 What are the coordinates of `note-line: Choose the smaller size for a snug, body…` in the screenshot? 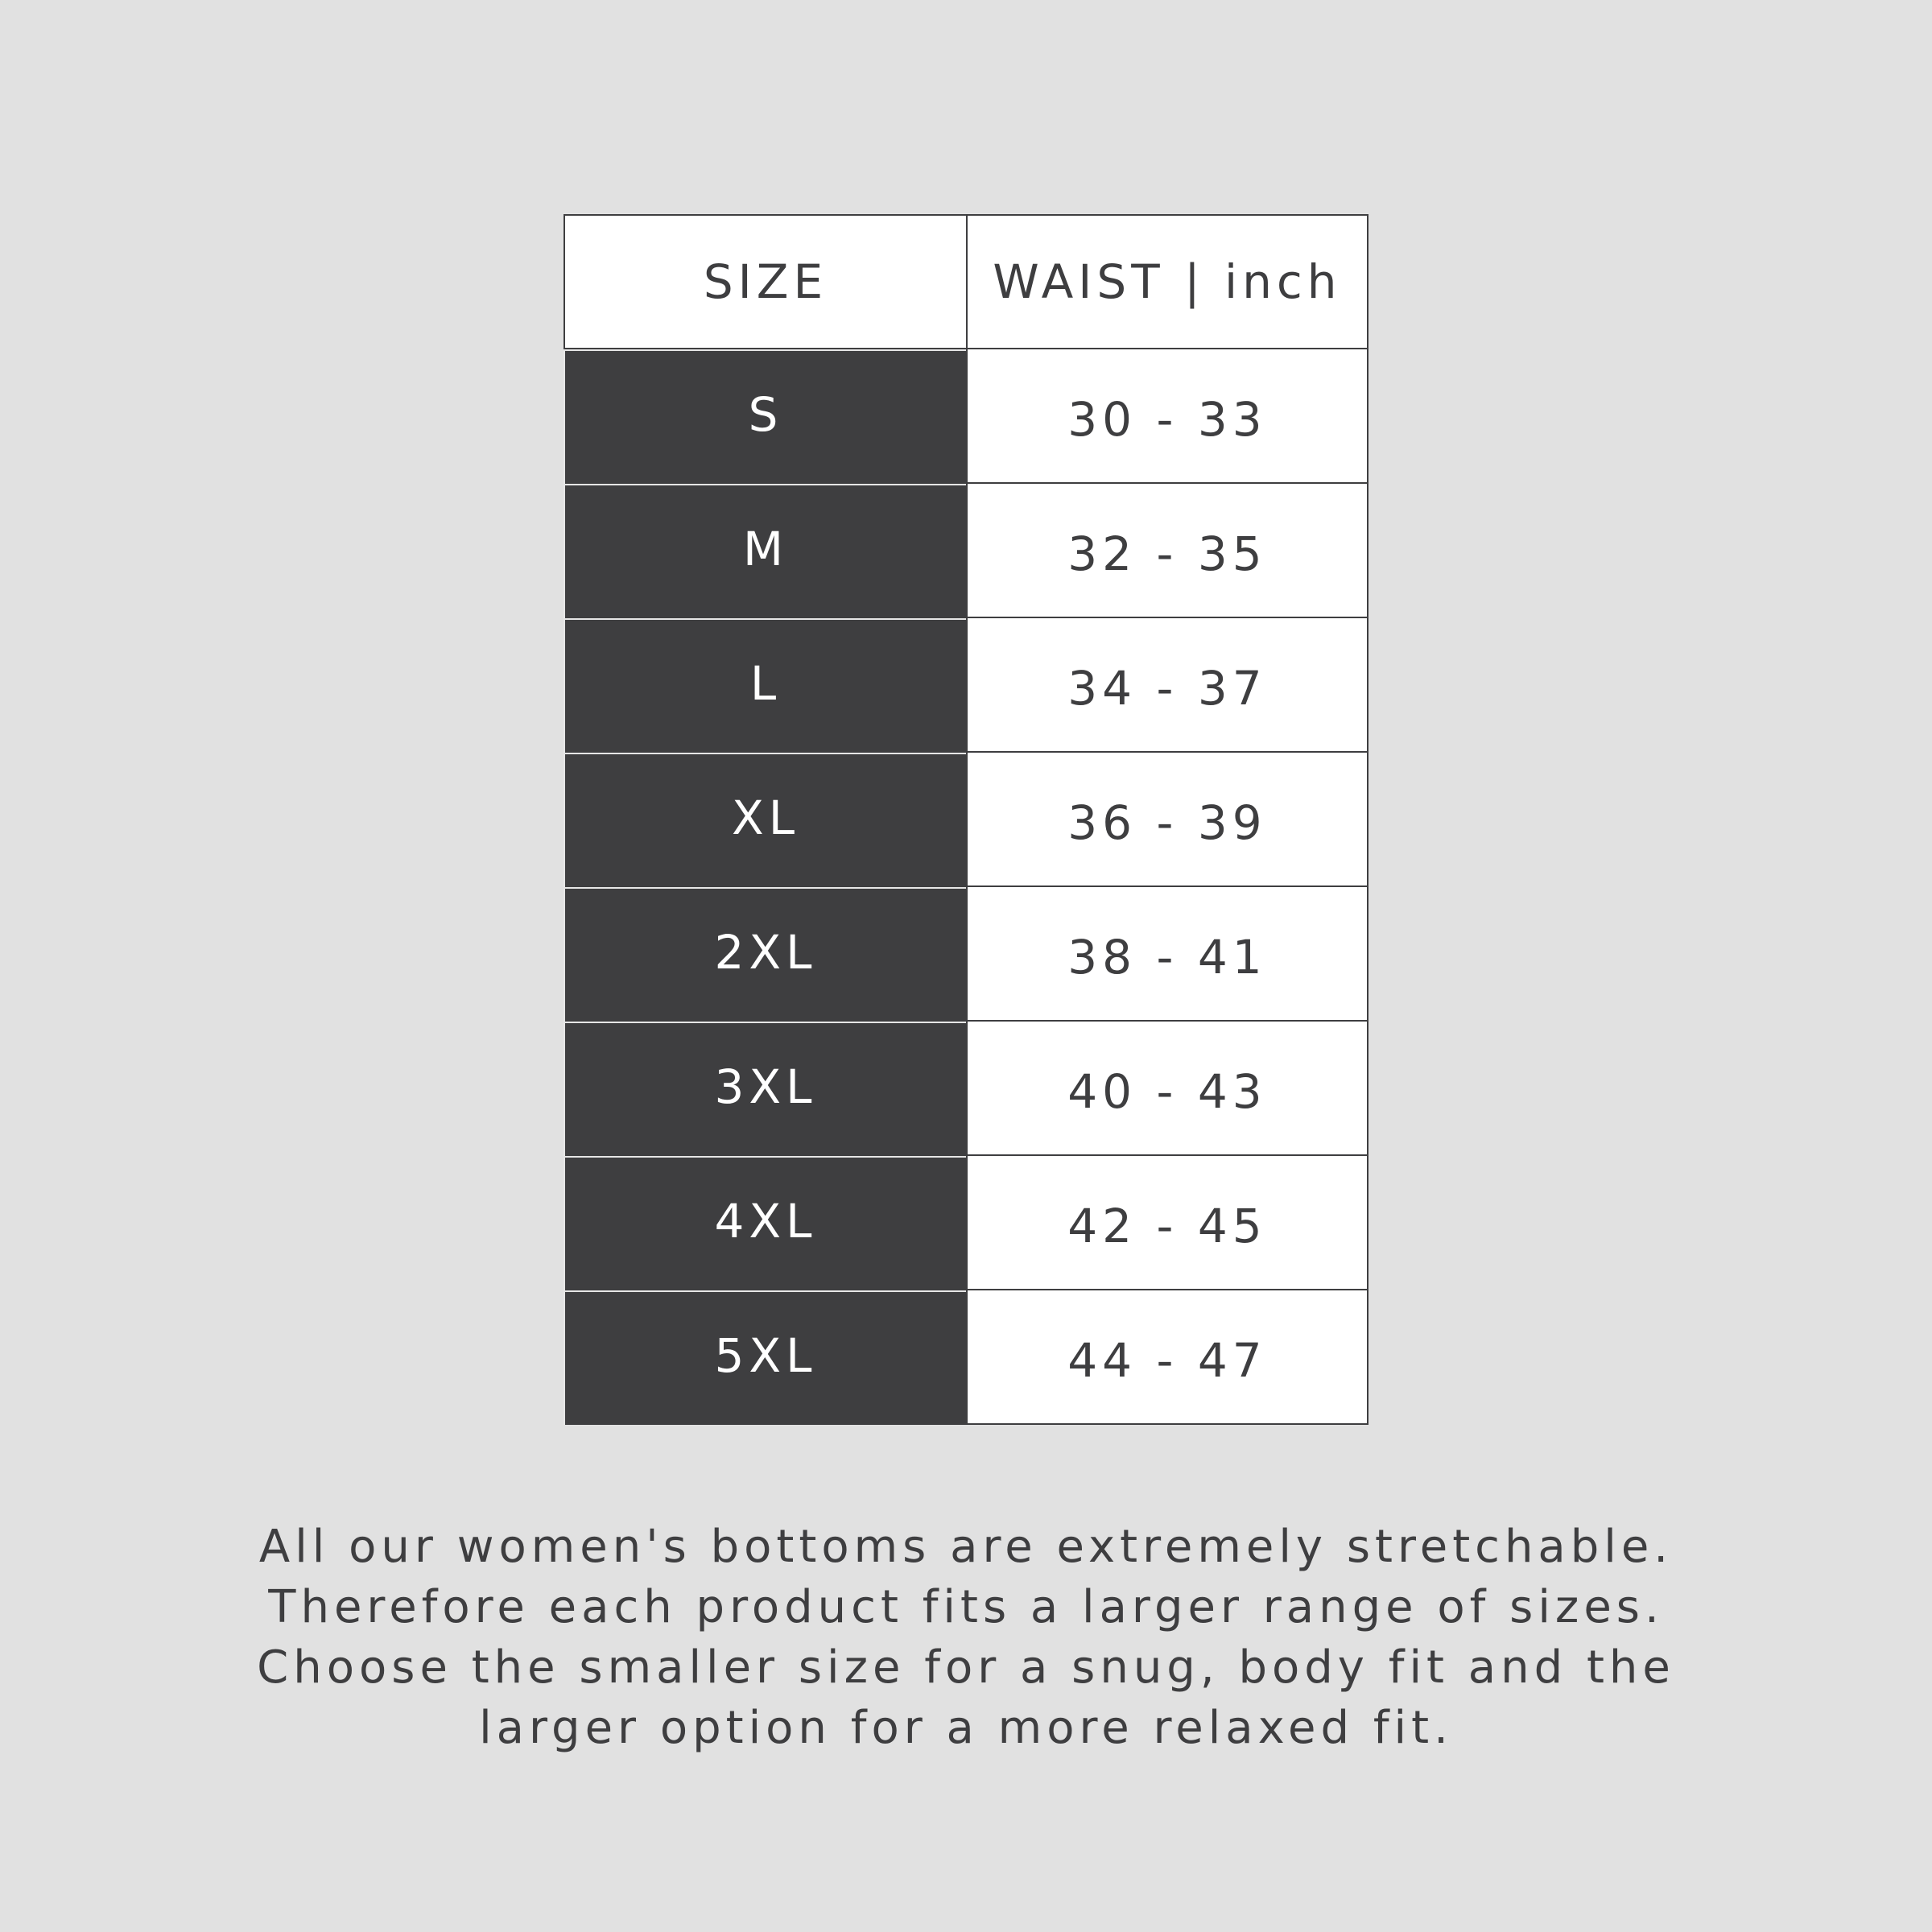 It's located at (966, 1667).